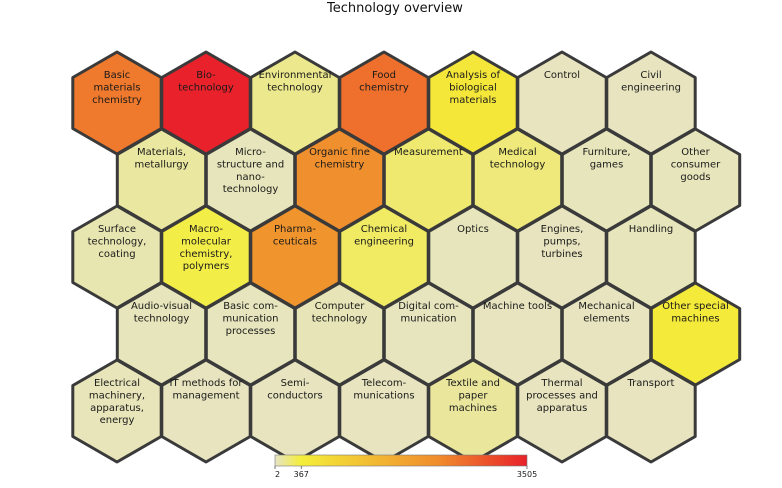 The width and height of the screenshot is (782, 488). What do you see at coordinates (161, 158) in the screenshot?
I see `hex-label-materials-metallurgy: Materials, metallurgy` at bounding box center [161, 158].